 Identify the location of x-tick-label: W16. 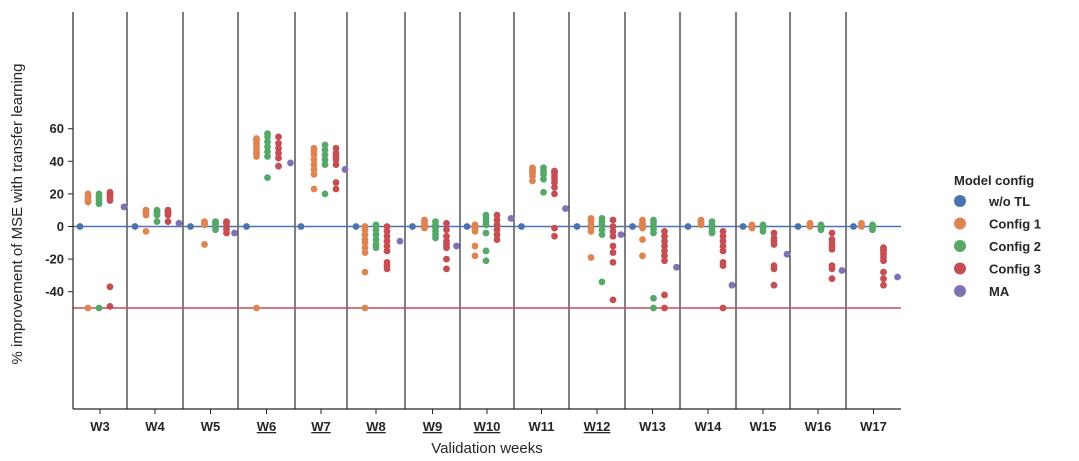
(818, 426).